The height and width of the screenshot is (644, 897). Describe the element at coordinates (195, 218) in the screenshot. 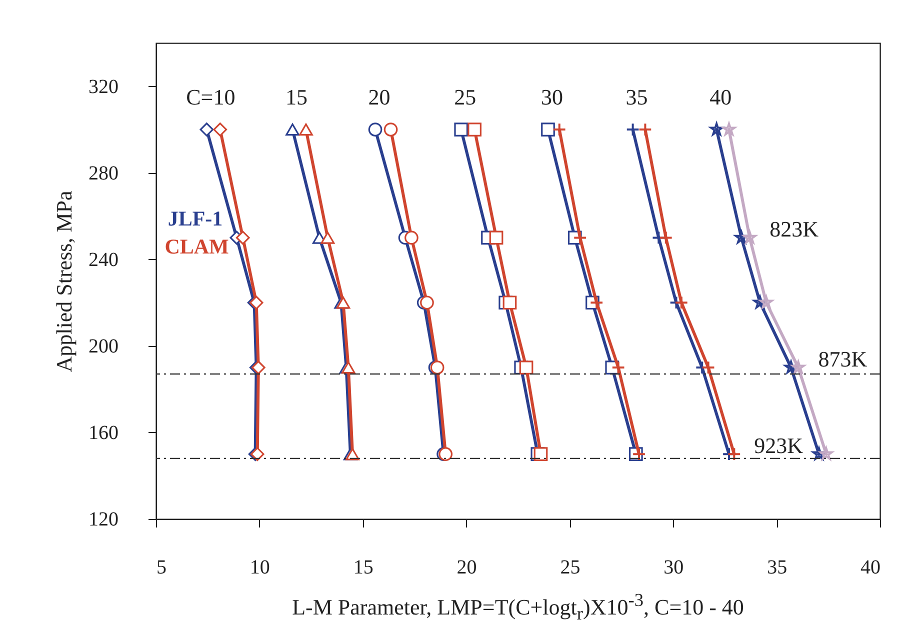

I see `series-label: JLF-1` at that location.